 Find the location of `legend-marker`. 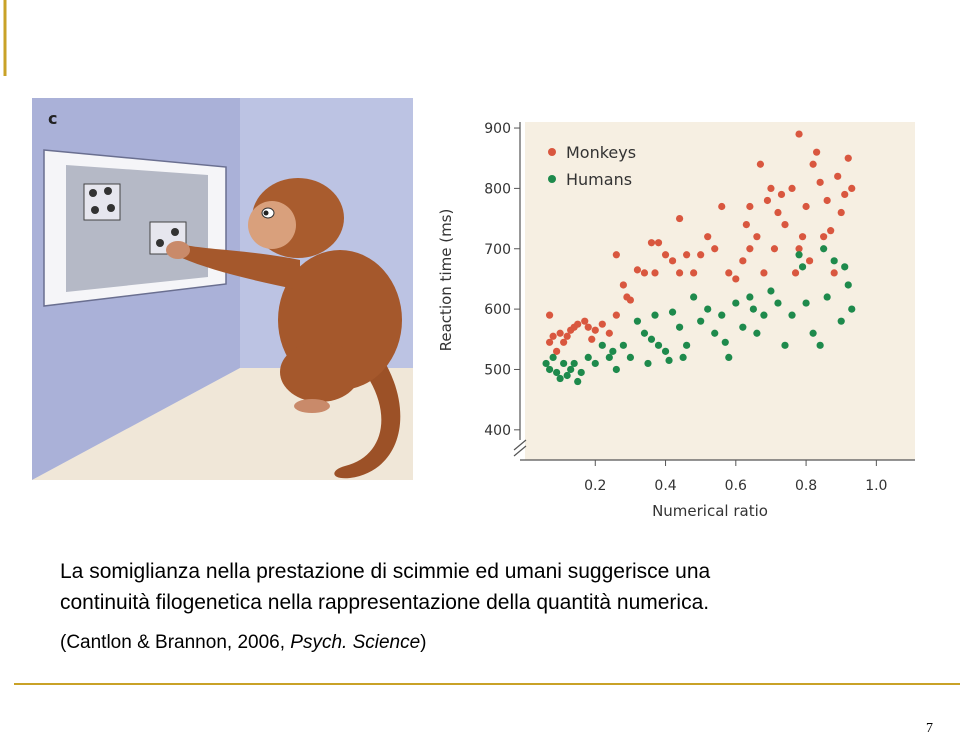

legend-marker is located at coordinates (552, 179).